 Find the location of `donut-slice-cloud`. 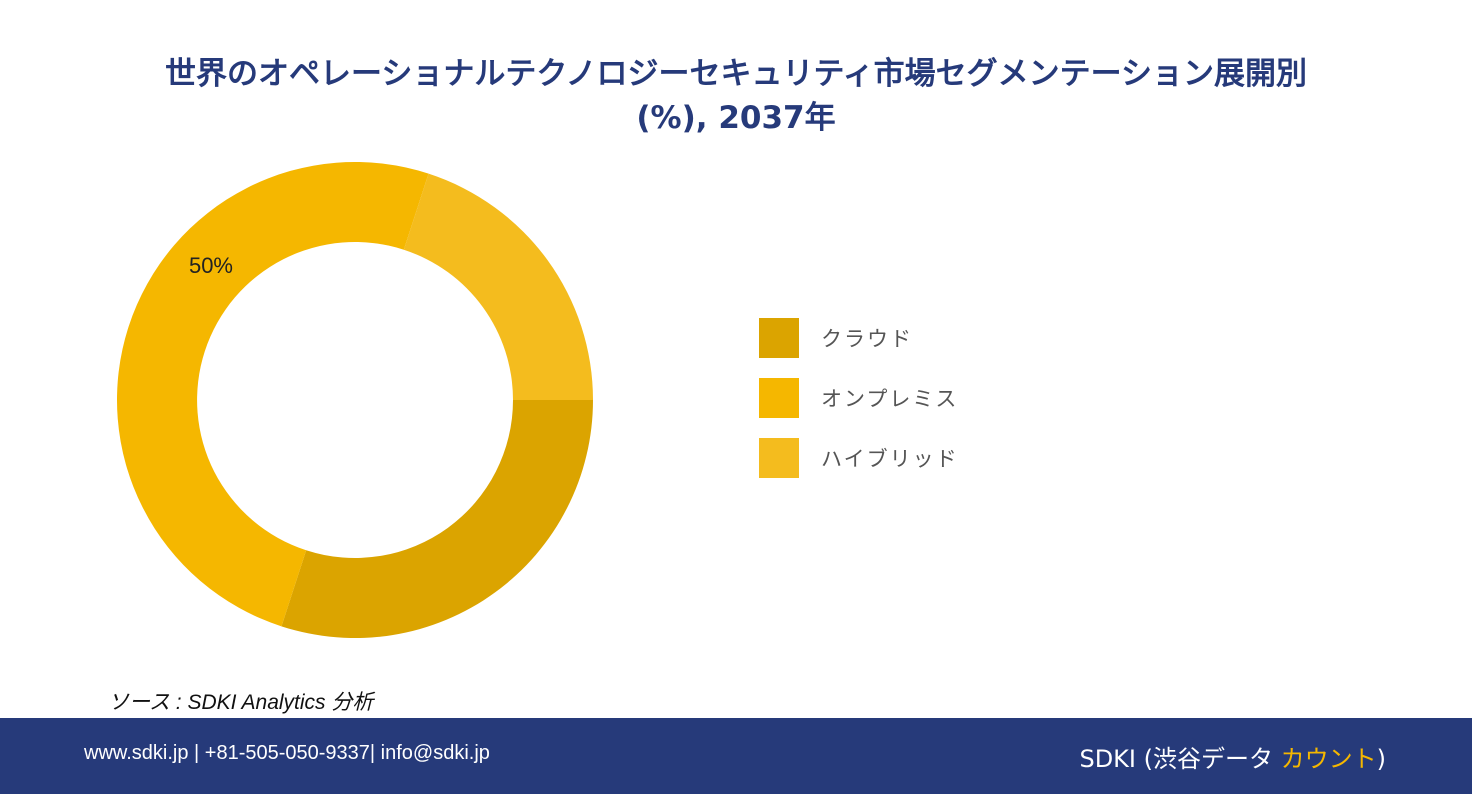

donut-slice-cloud is located at coordinates (437, 519).